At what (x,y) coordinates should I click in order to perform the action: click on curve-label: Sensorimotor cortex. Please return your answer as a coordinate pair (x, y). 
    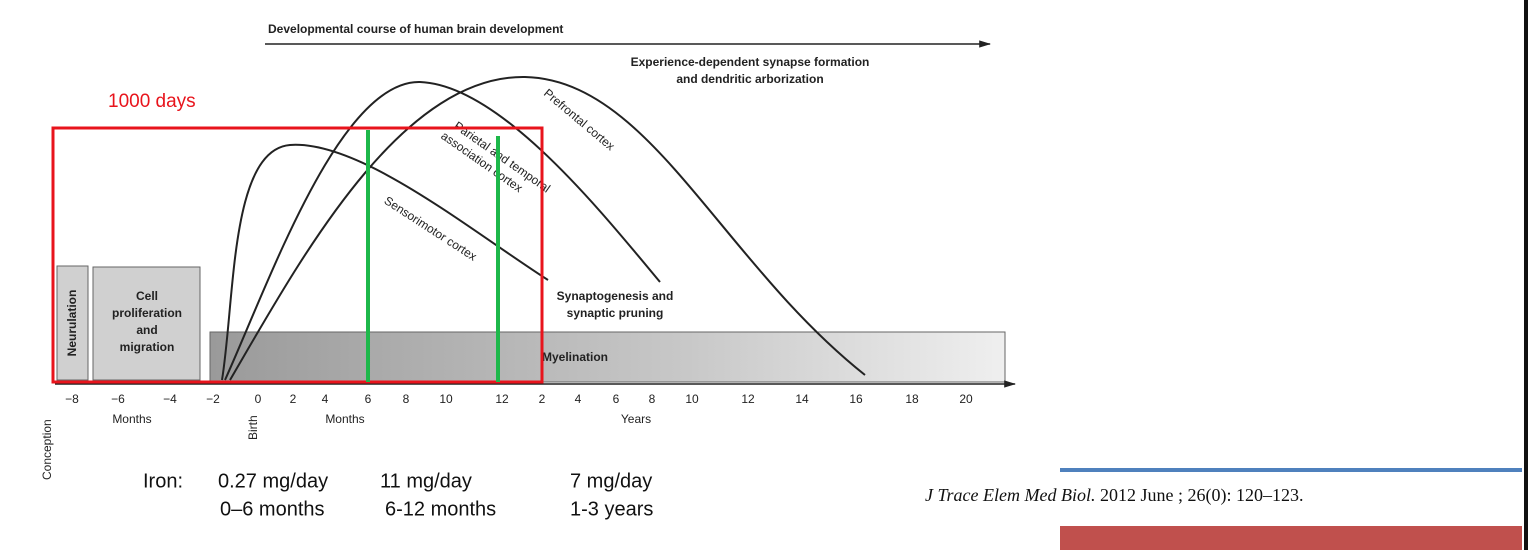
    Looking at the image, I should click on (431, 228).